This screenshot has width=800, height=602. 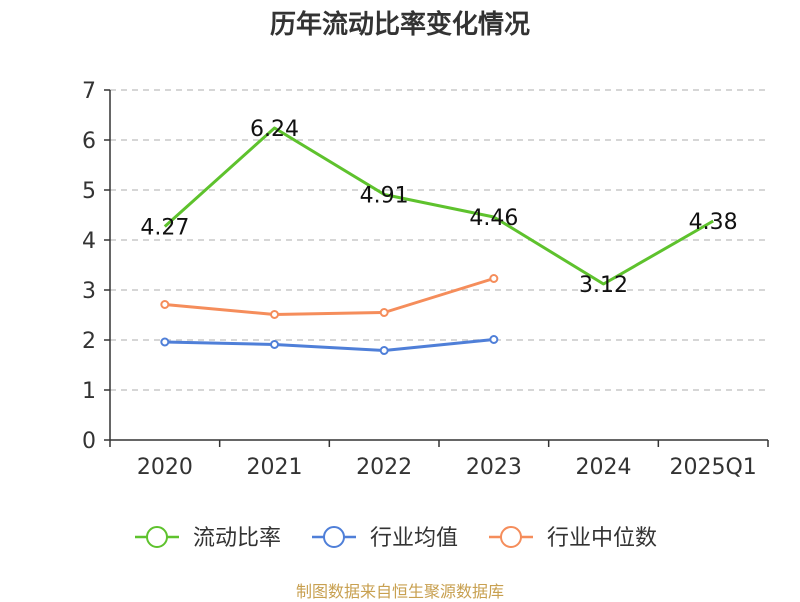 What do you see at coordinates (604, 467) in the screenshot?
I see `x-tick-label: 2024` at bounding box center [604, 467].